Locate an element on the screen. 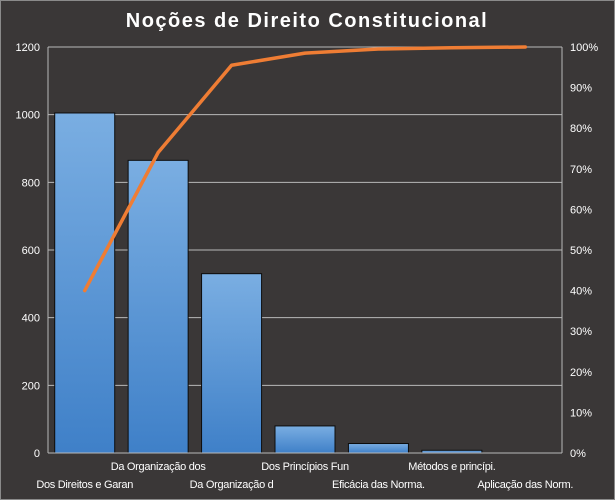 Image resolution: width=615 pixels, height=500 pixels. y2-tick-label: 90% is located at coordinates (581, 89).